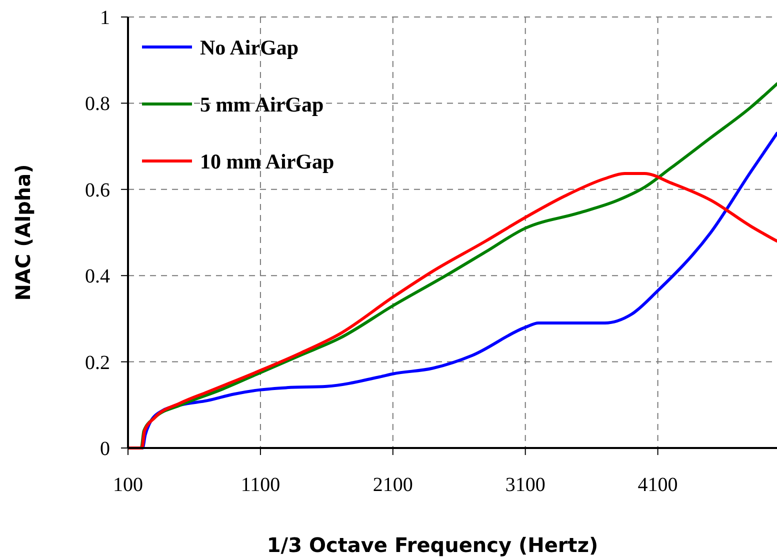 The image size is (777, 560). What do you see at coordinates (262, 104) in the screenshot?
I see `legend-label: 5 mm AirGap` at bounding box center [262, 104].